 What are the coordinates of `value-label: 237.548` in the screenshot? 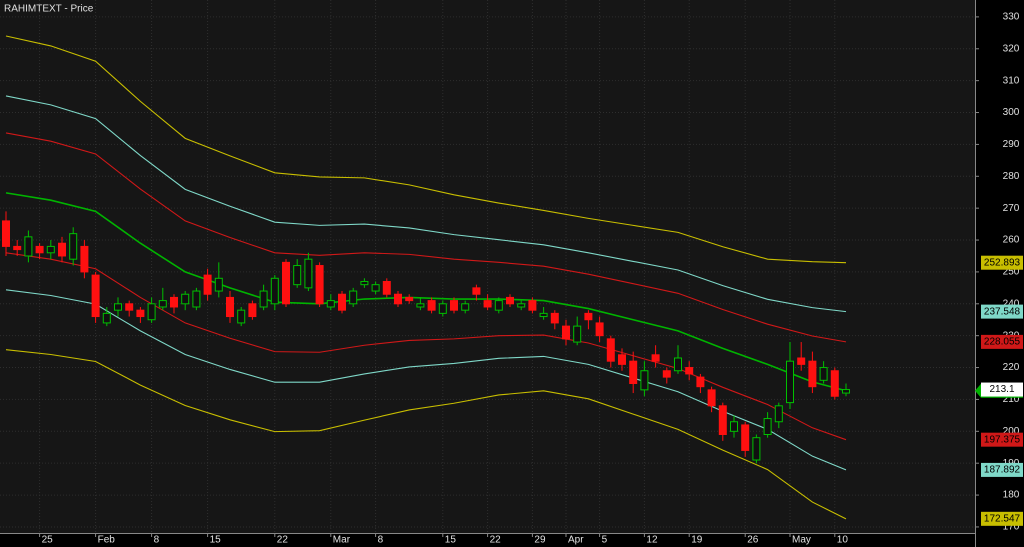 It's located at (1002, 311).